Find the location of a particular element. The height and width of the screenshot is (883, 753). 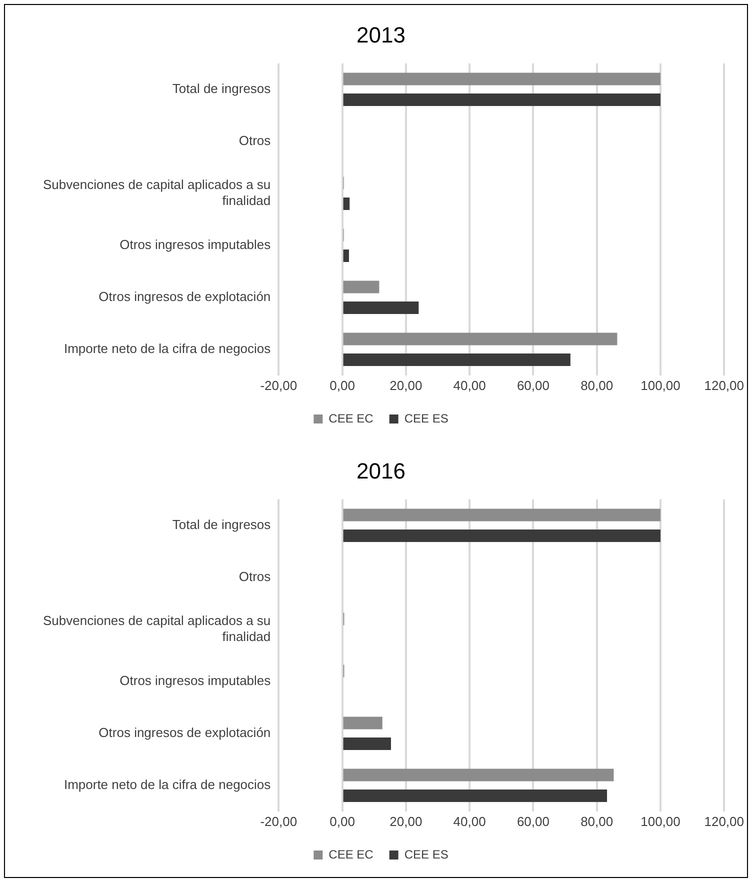

chart-title: 2016 is located at coordinates (381, 471).